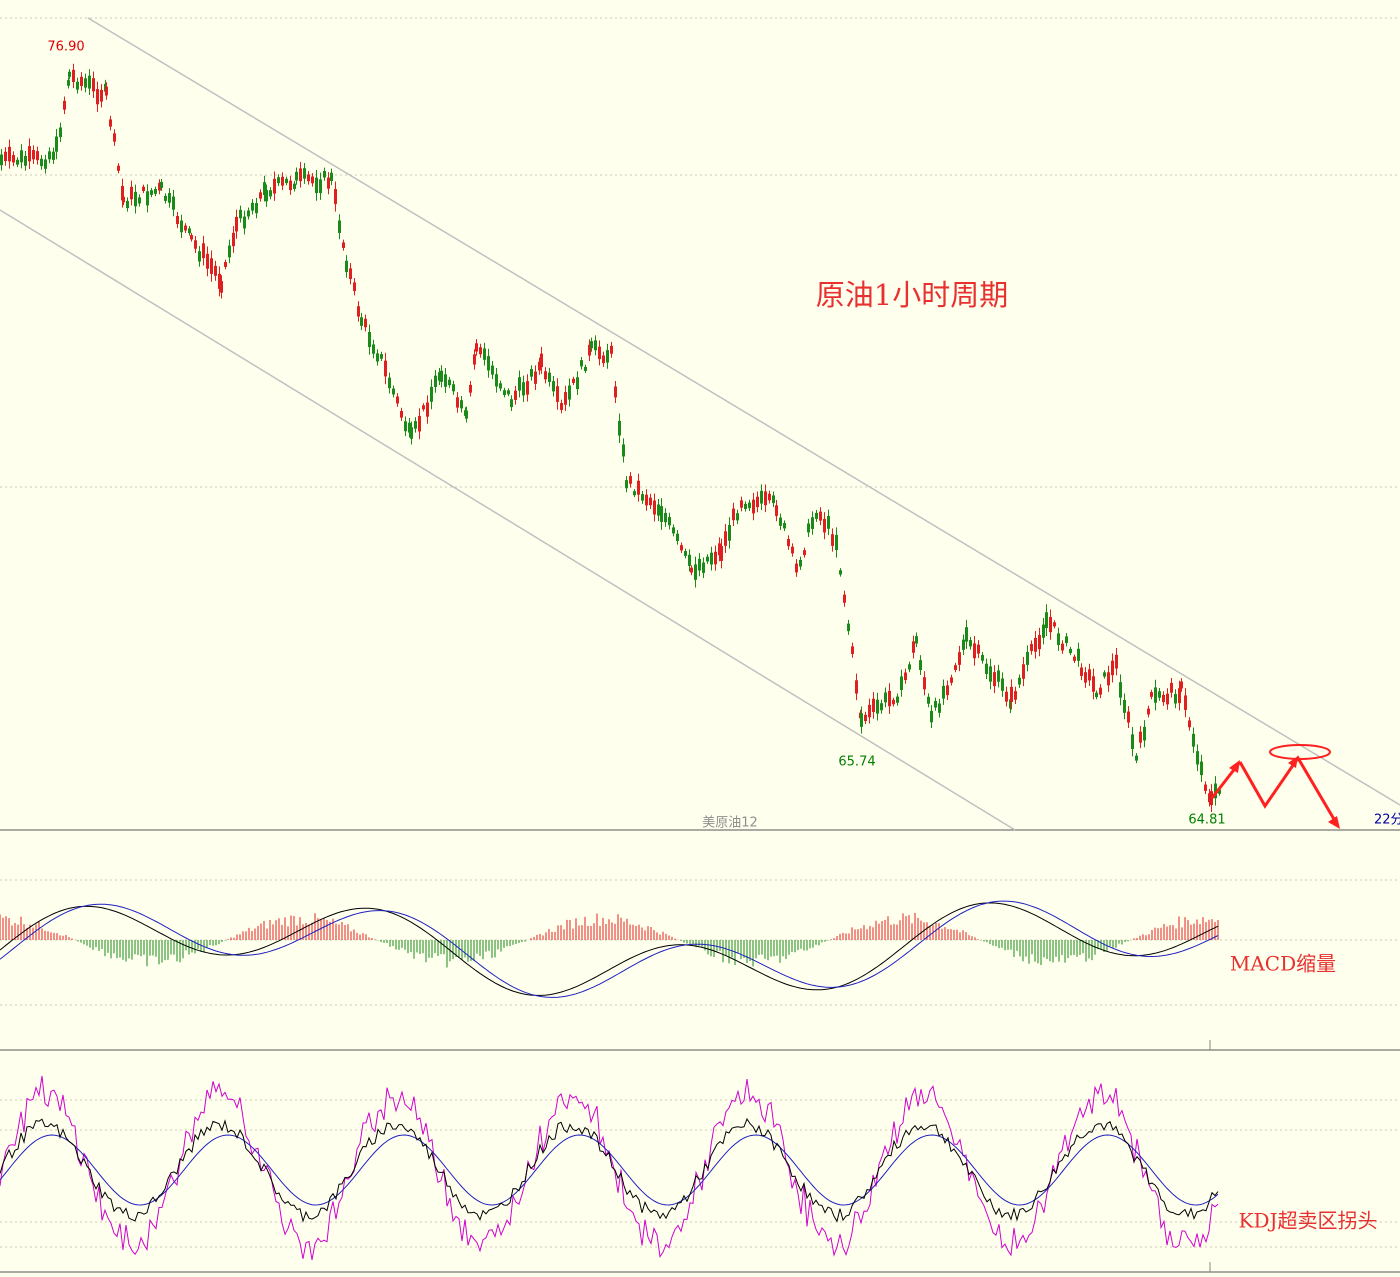 This screenshot has height=1277, width=1400. What do you see at coordinates (609, 949) in the screenshot?
I see `macd-dea` at bounding box center [609, 949].